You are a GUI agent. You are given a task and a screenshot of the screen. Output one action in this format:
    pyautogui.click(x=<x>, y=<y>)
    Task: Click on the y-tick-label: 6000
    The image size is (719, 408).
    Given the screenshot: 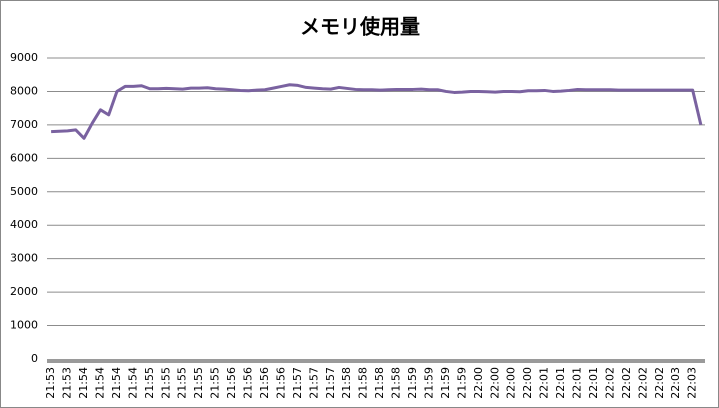 What is the action you would take?
    pyautogui.click(x=24, y=157)
    